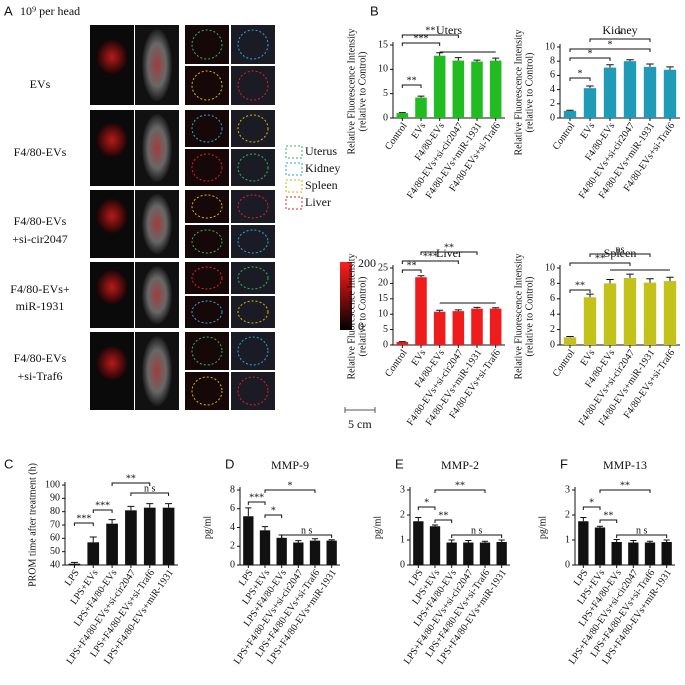 Image resolution: width=685 pixels, height=685 pixels. What do you see at coordinates (430, 256) in the screenshot?
I see `significance-label: ***` at bounding box center [430, 256].